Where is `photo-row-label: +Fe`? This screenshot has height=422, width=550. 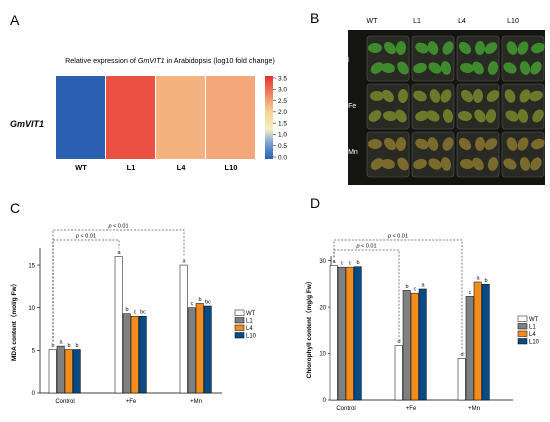 photo-row-label: +Fe is located at coordinates (350, 106).